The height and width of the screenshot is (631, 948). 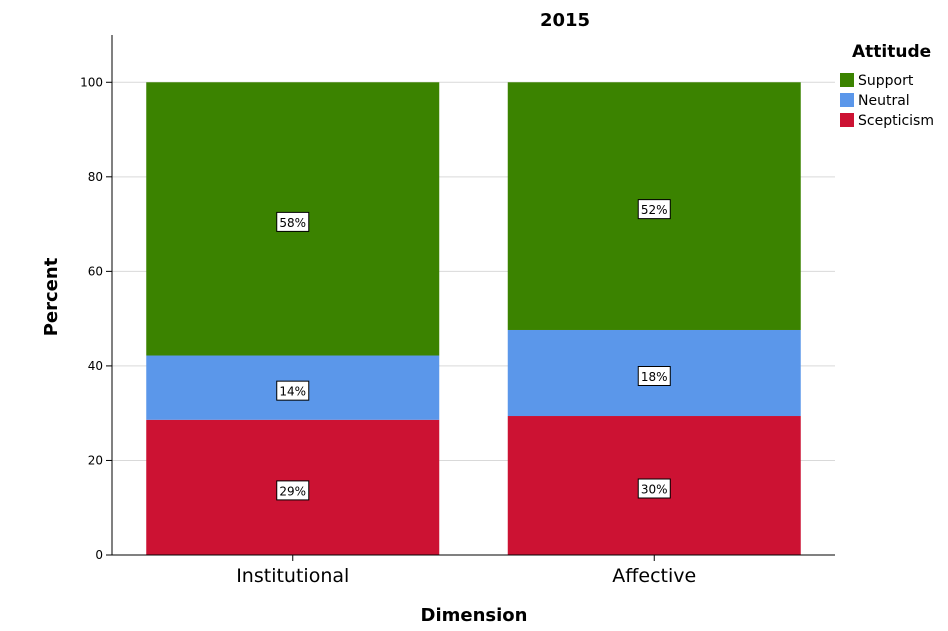 What do you see at coordinates (95, 271) in the screenshot?
I see `y-tick-label: 60` at bounding box center [95, 271].